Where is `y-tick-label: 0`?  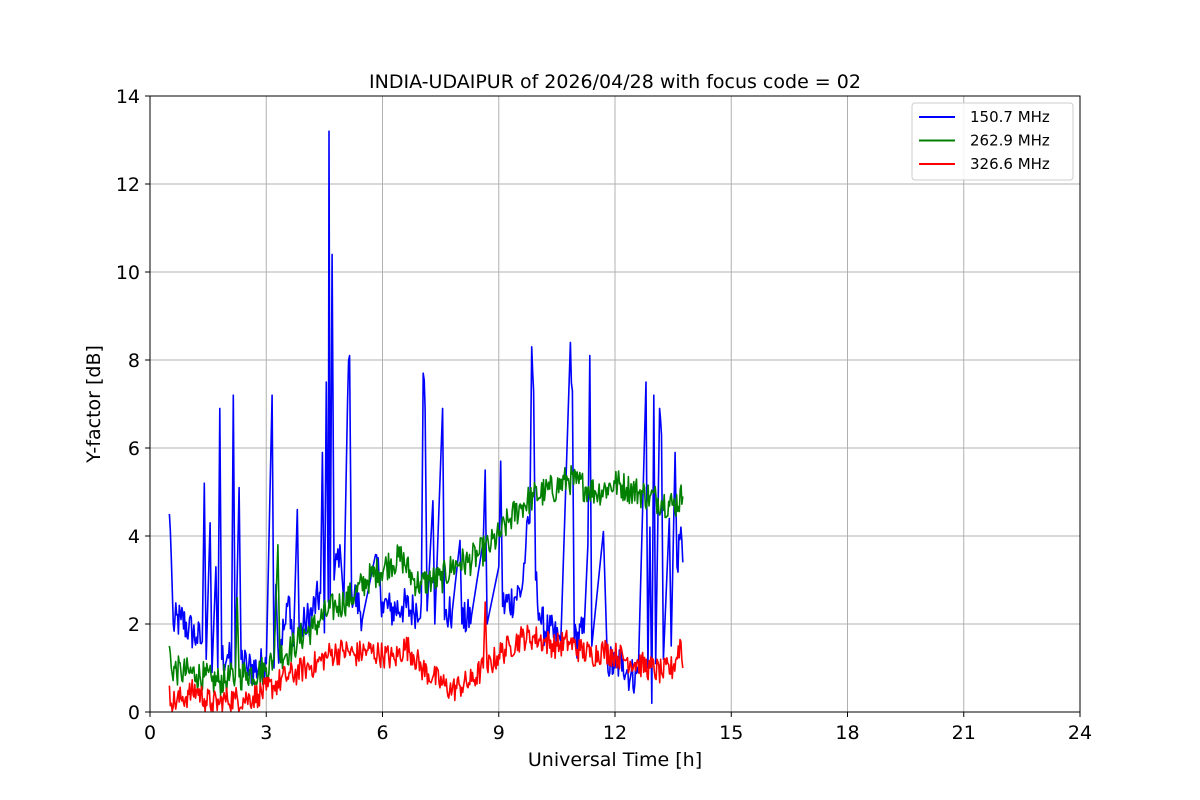
y-tick-label: 0 is located at coordinates (134, 713).